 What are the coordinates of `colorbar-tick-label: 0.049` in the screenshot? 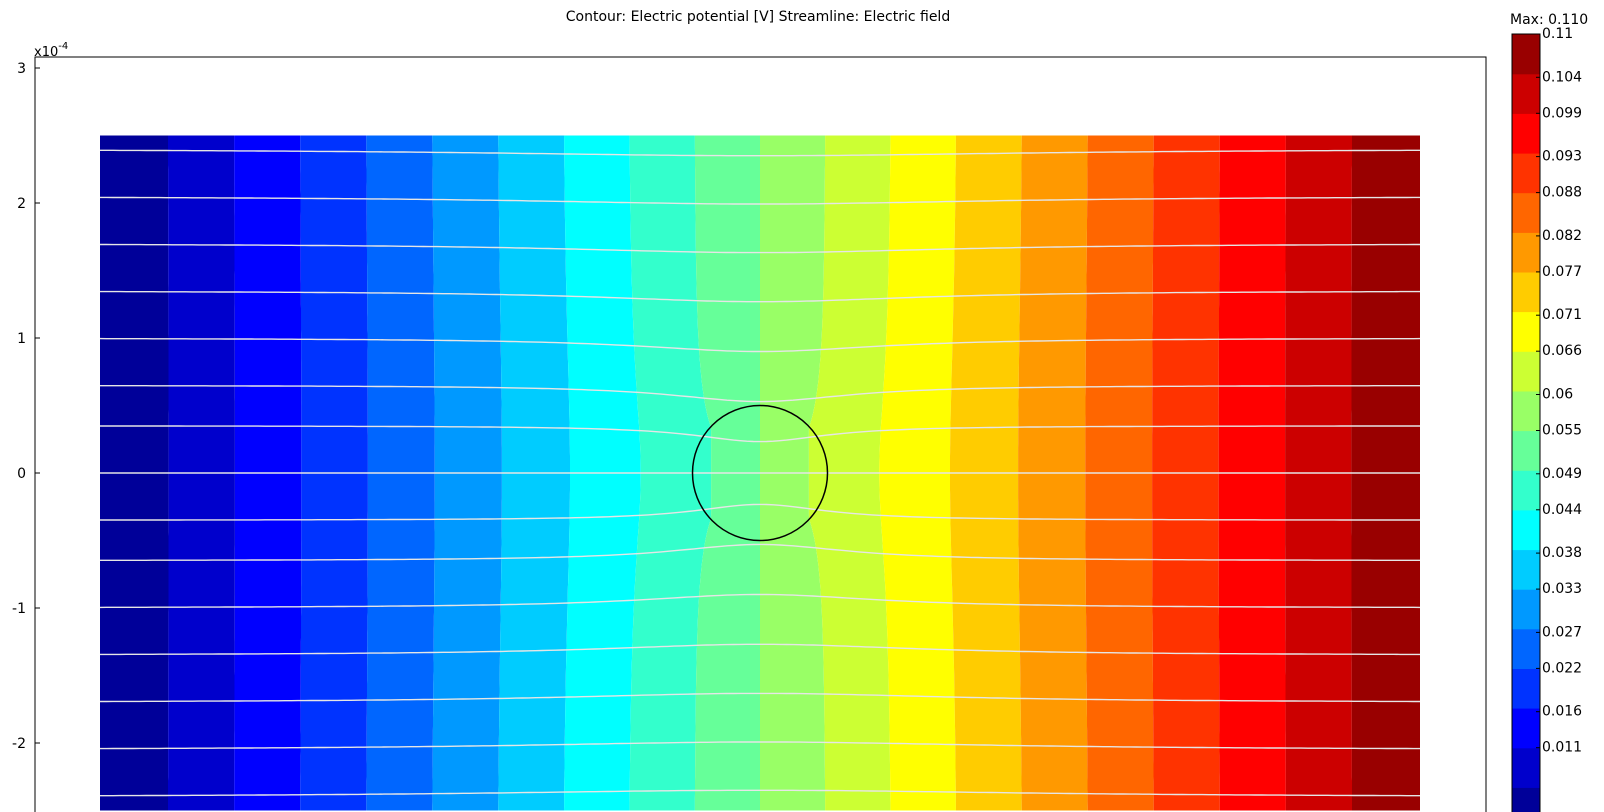 It's located at (1562, 474).